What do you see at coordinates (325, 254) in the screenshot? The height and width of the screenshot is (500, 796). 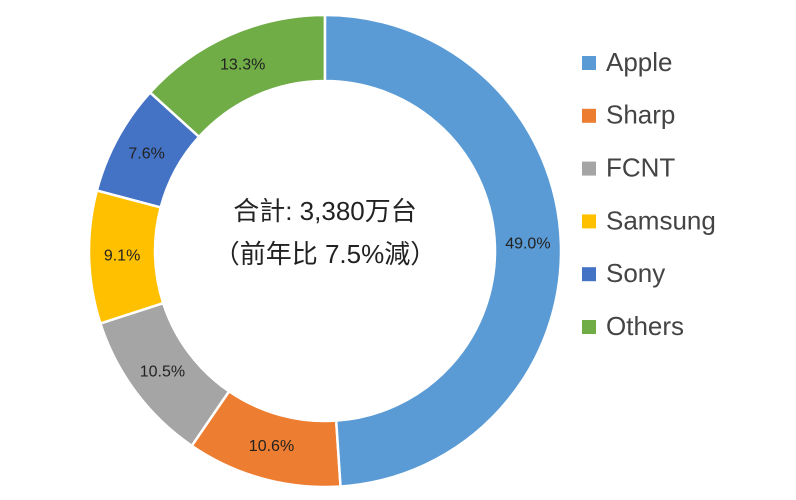 I see `center-text: （前年比 7.5%減）` at bounding box center [325, 254].